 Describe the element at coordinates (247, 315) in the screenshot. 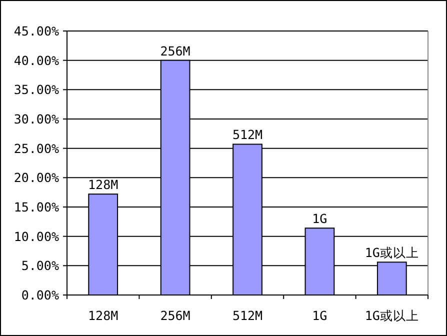

I see `x-tick-label: 512M` at that location.